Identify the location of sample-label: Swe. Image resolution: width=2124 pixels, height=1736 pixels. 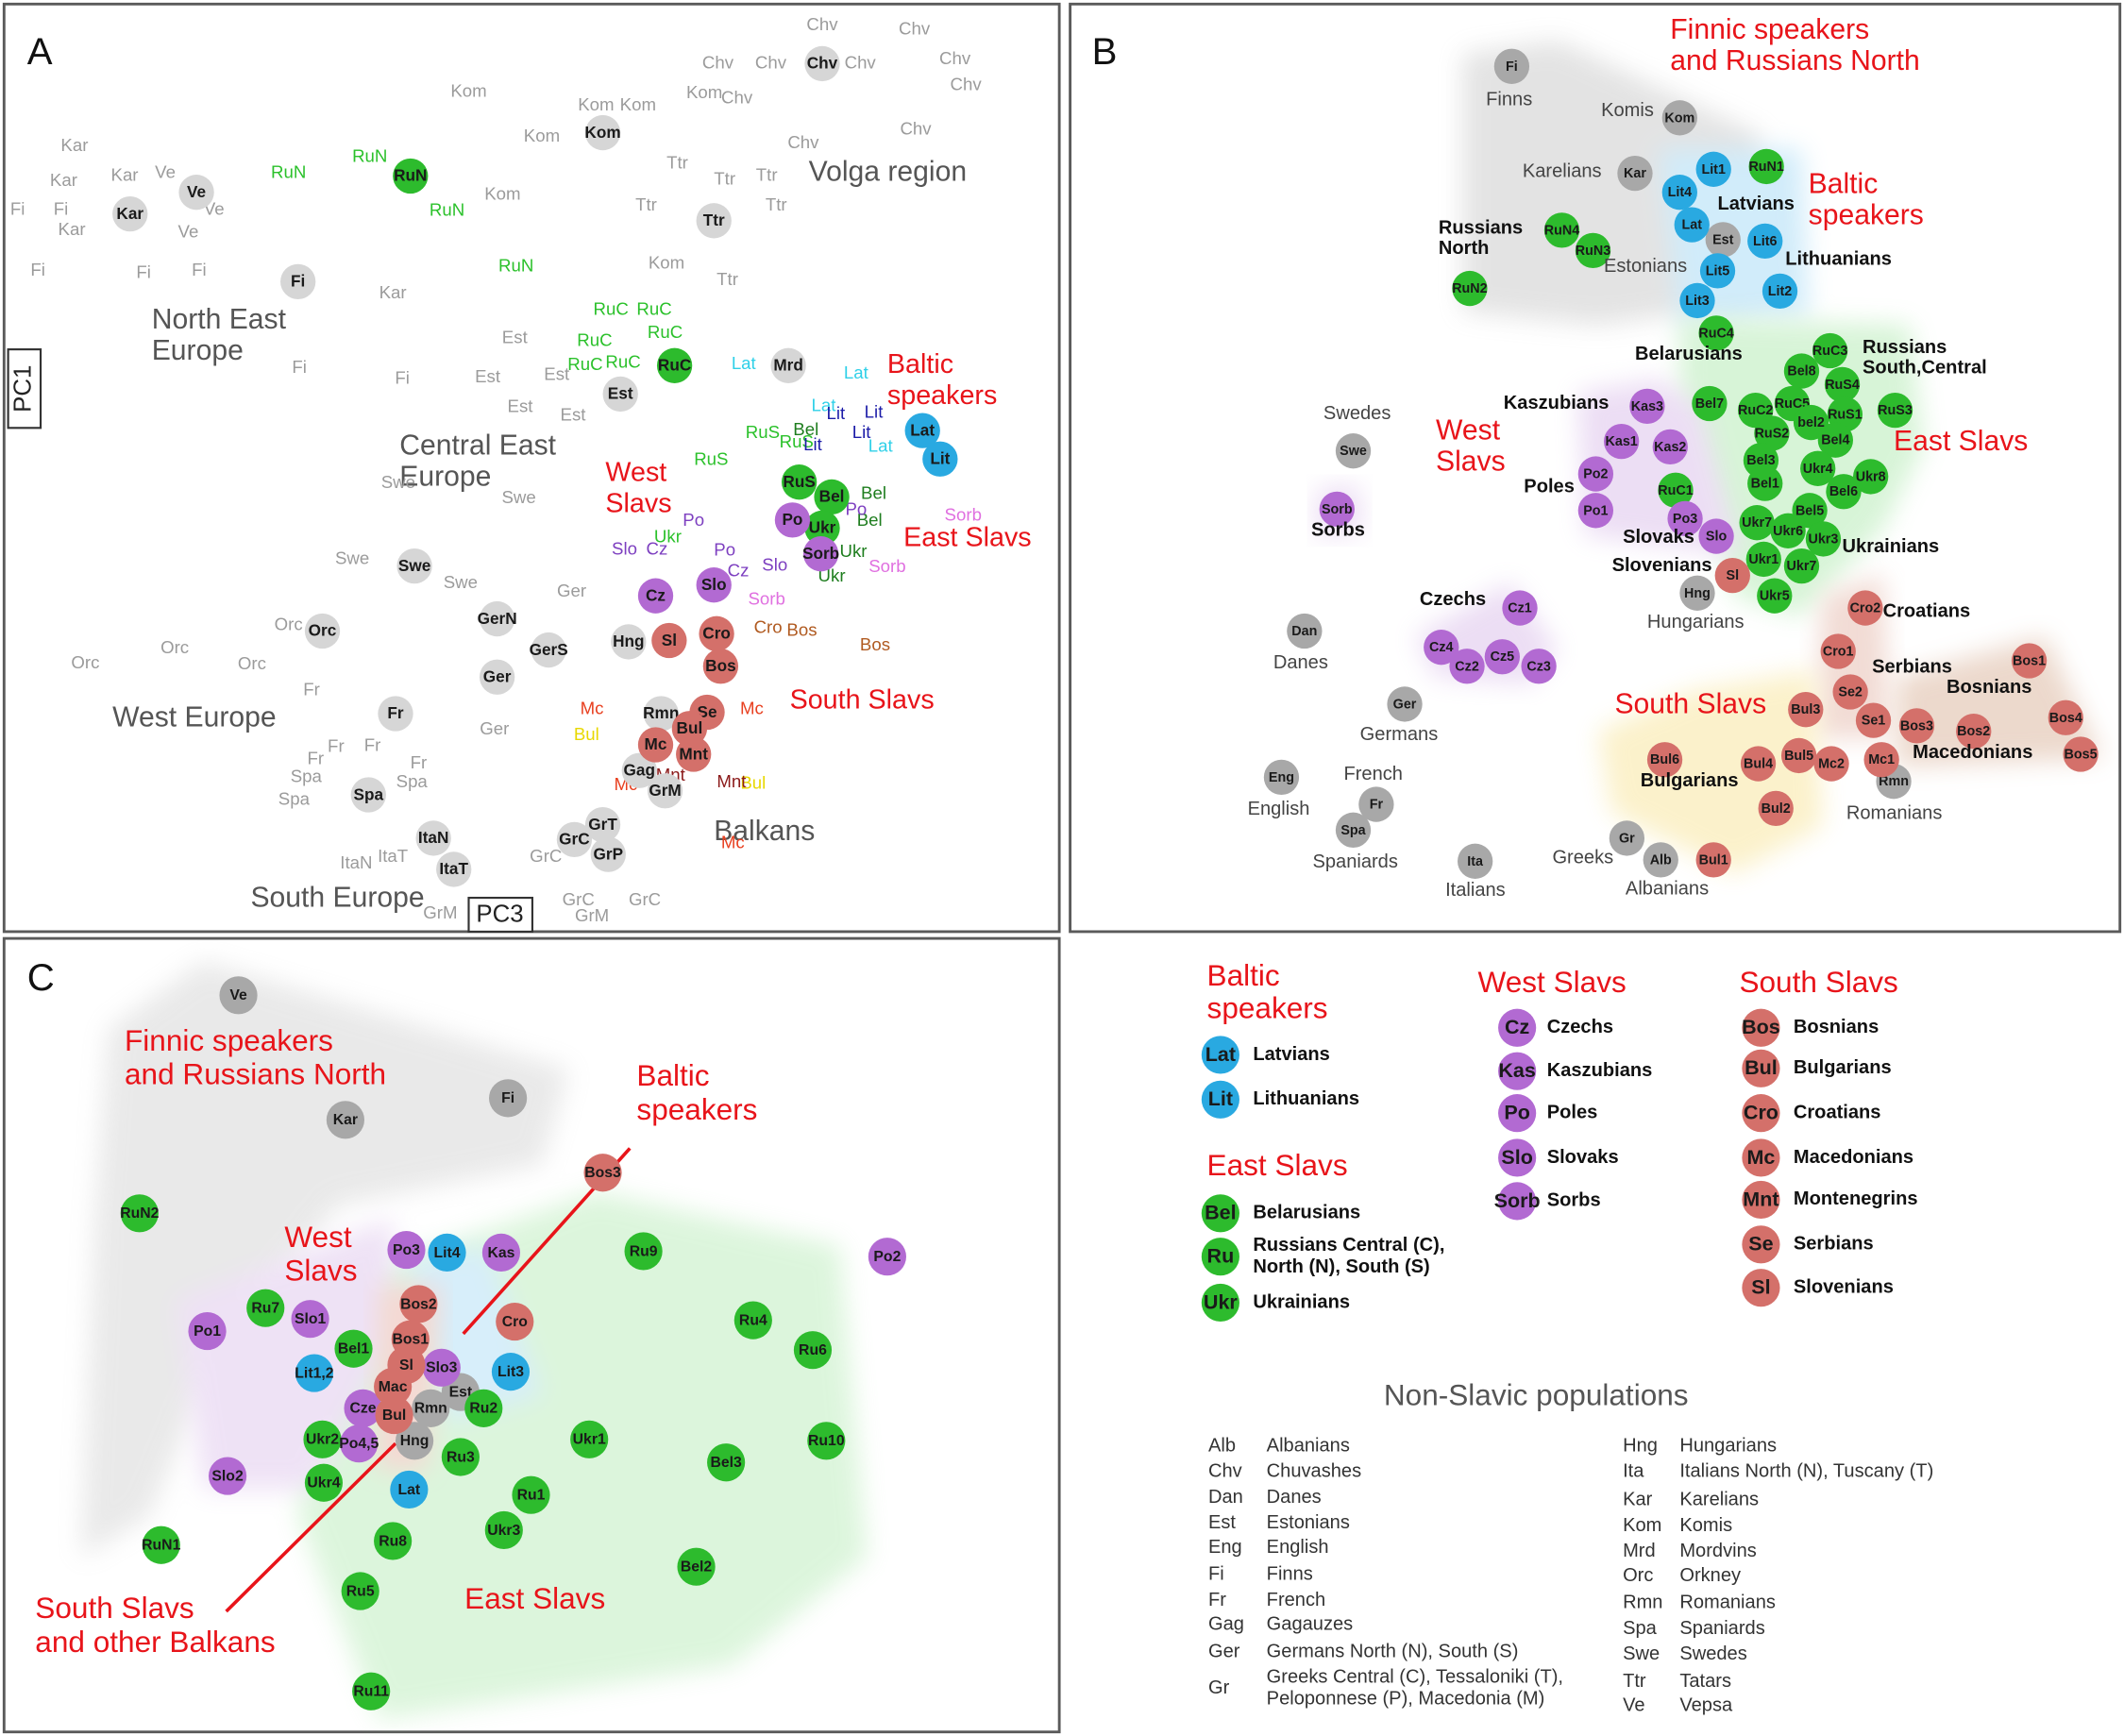
(352, 557).